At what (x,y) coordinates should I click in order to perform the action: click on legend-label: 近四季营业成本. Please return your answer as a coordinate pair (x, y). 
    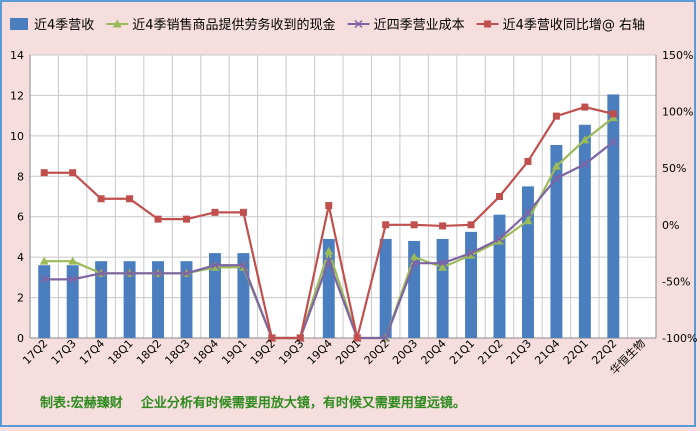
    Looking at the image, I should click on (419, 25).